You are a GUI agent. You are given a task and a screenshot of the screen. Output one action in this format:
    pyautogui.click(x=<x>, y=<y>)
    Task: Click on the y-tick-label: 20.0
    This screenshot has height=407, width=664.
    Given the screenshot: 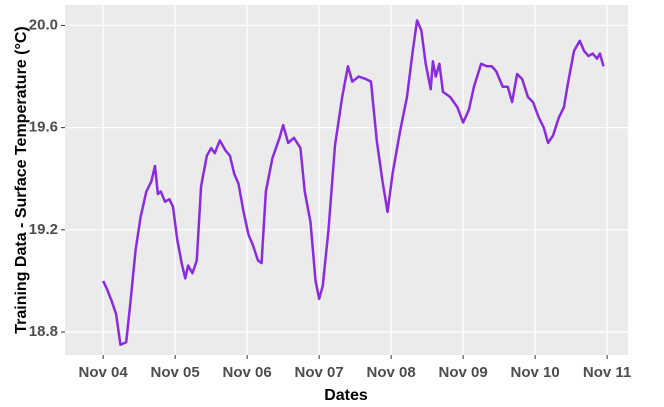 What is the action you would take?
    pyautogui.click(x=43, y=24)
    